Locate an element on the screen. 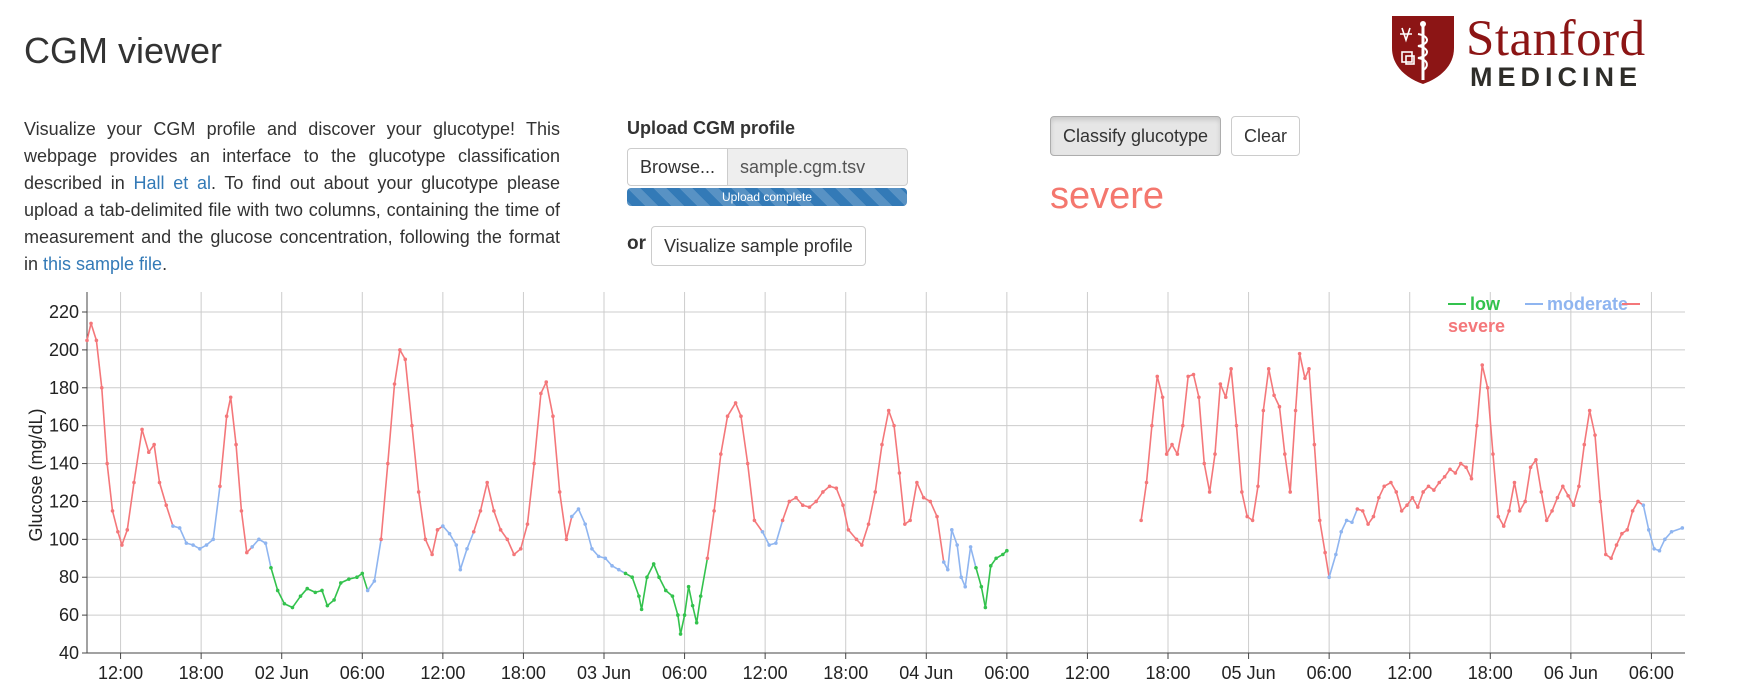 The height and width of the screenshot is (699, 1755). classify-button: Classify glucotype is located at coordinates (1136, 136).